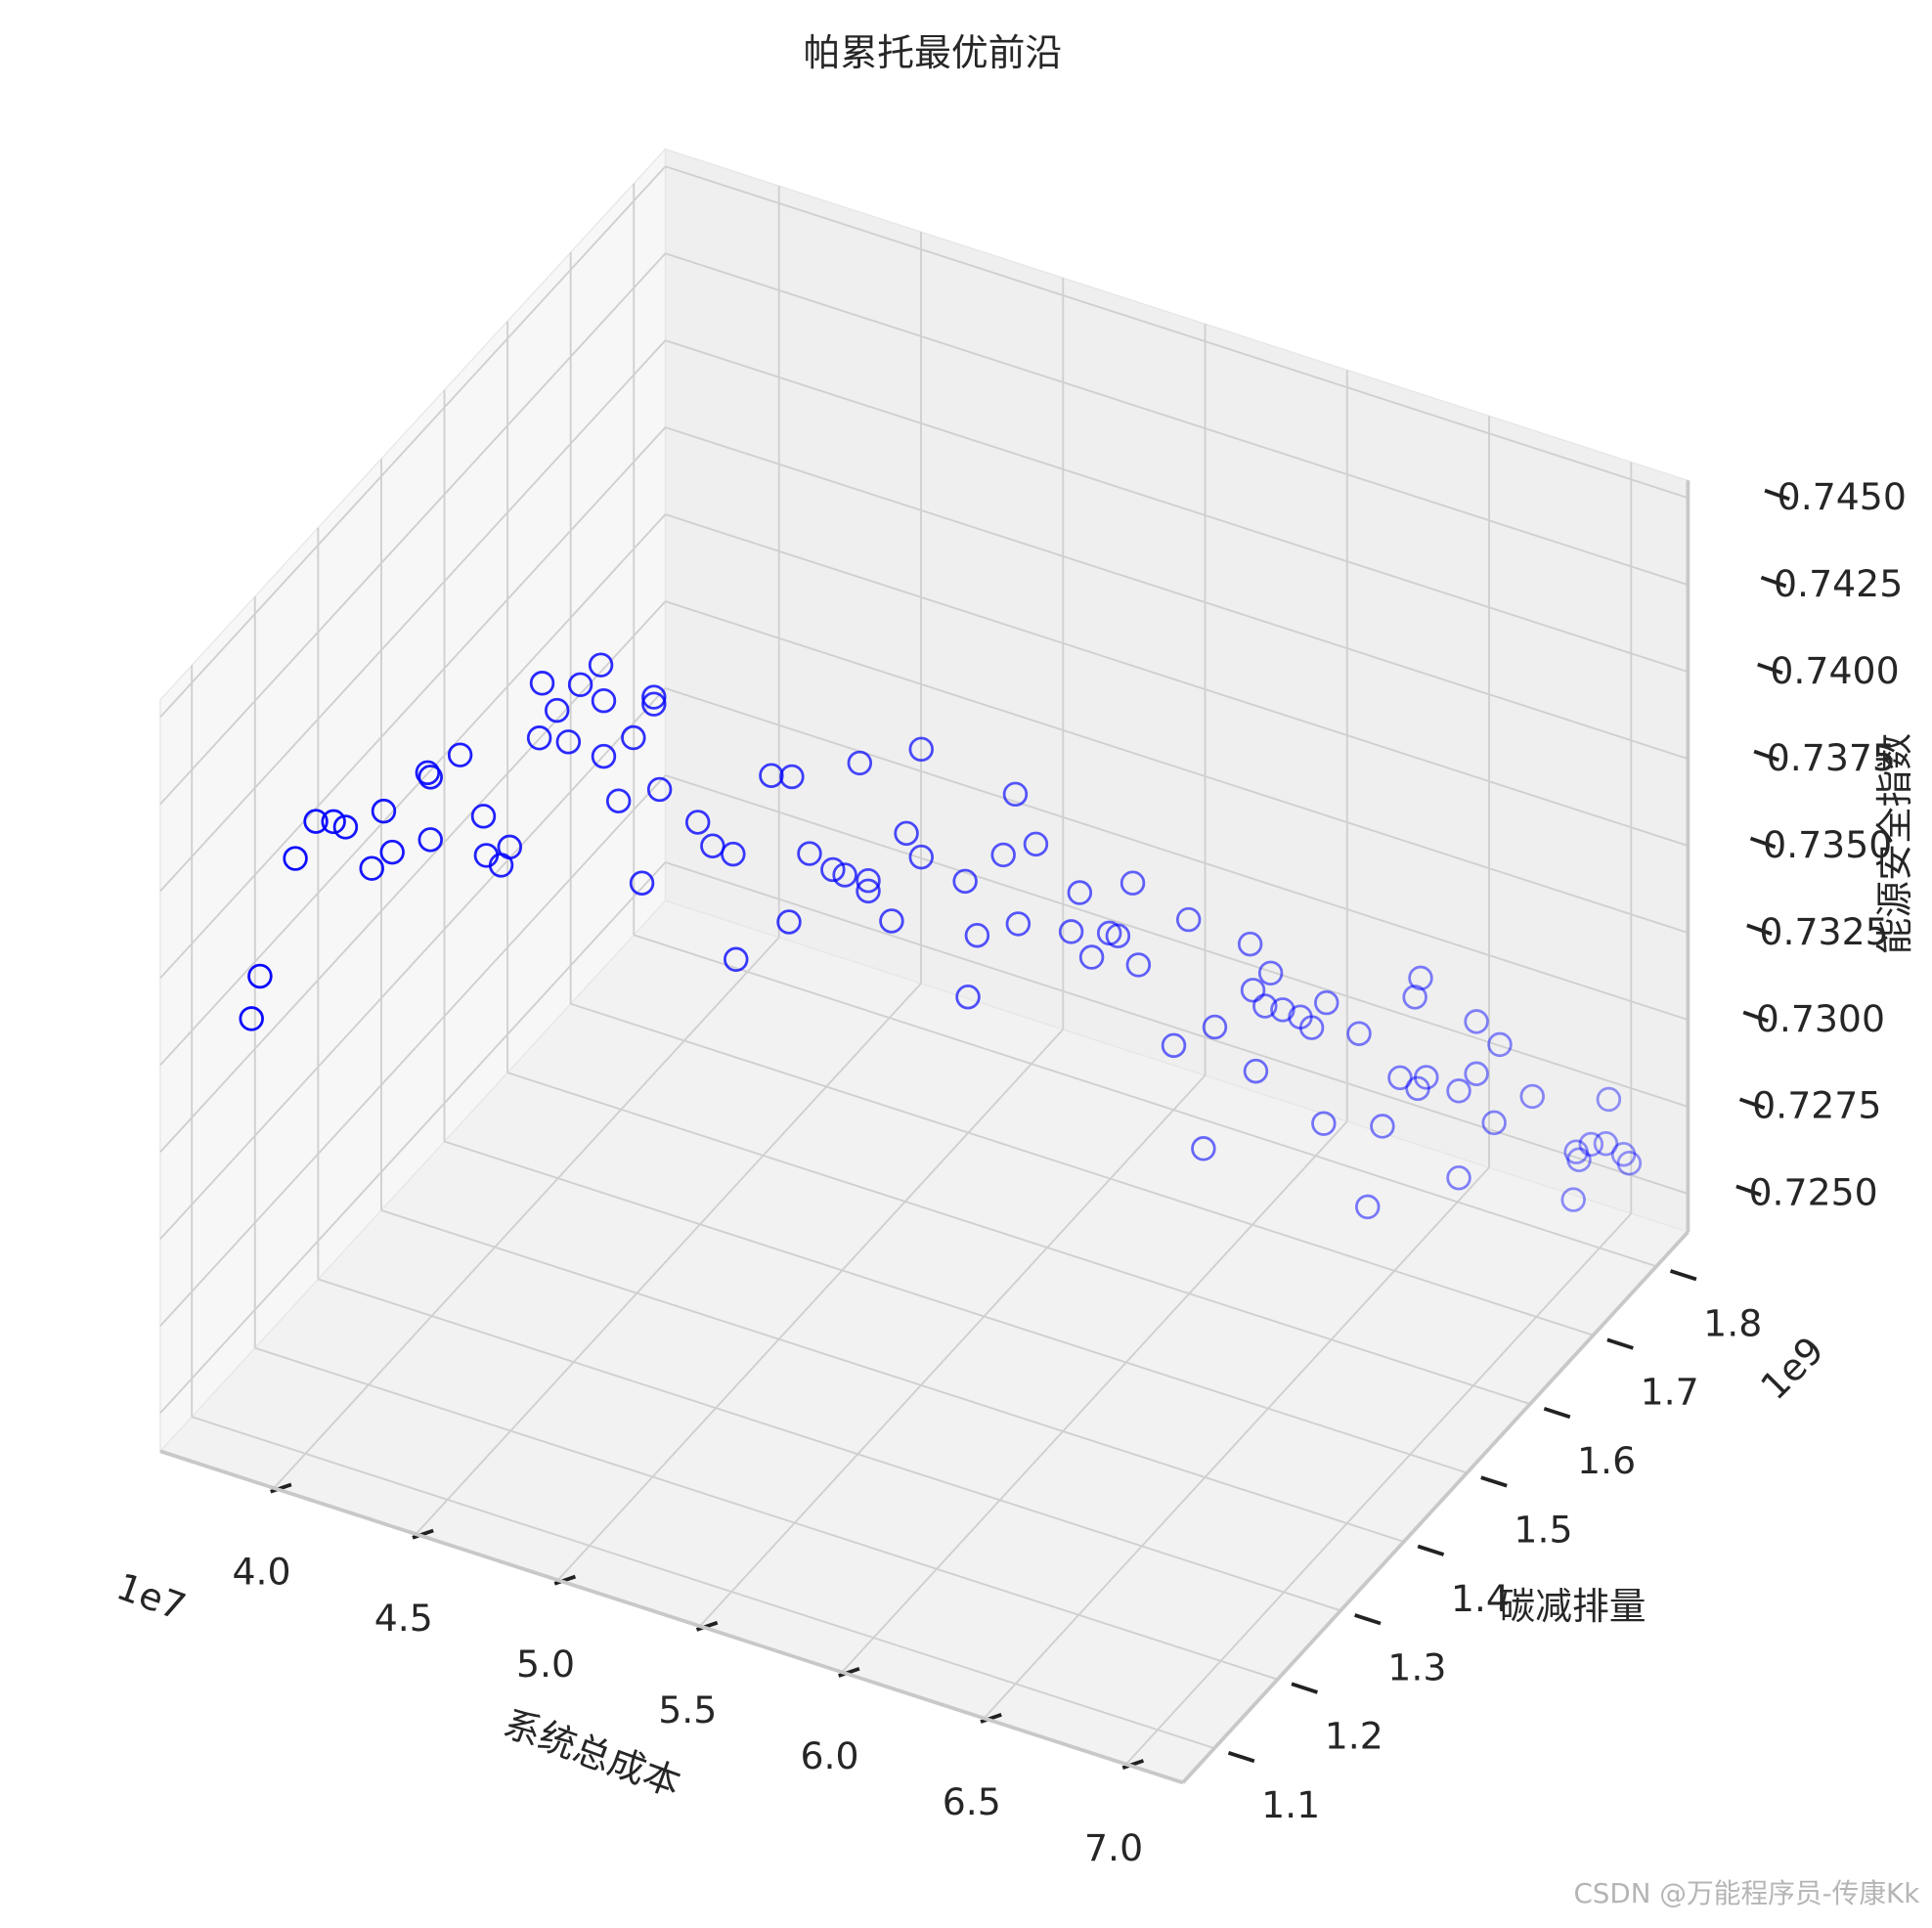 The width and height of the screenshot is (1932, 1928). What do you see at coordinates (1792, 1369) in the screenshot?
I see `y-offset-label: 1e9` at bounding box center [1792, 1369].